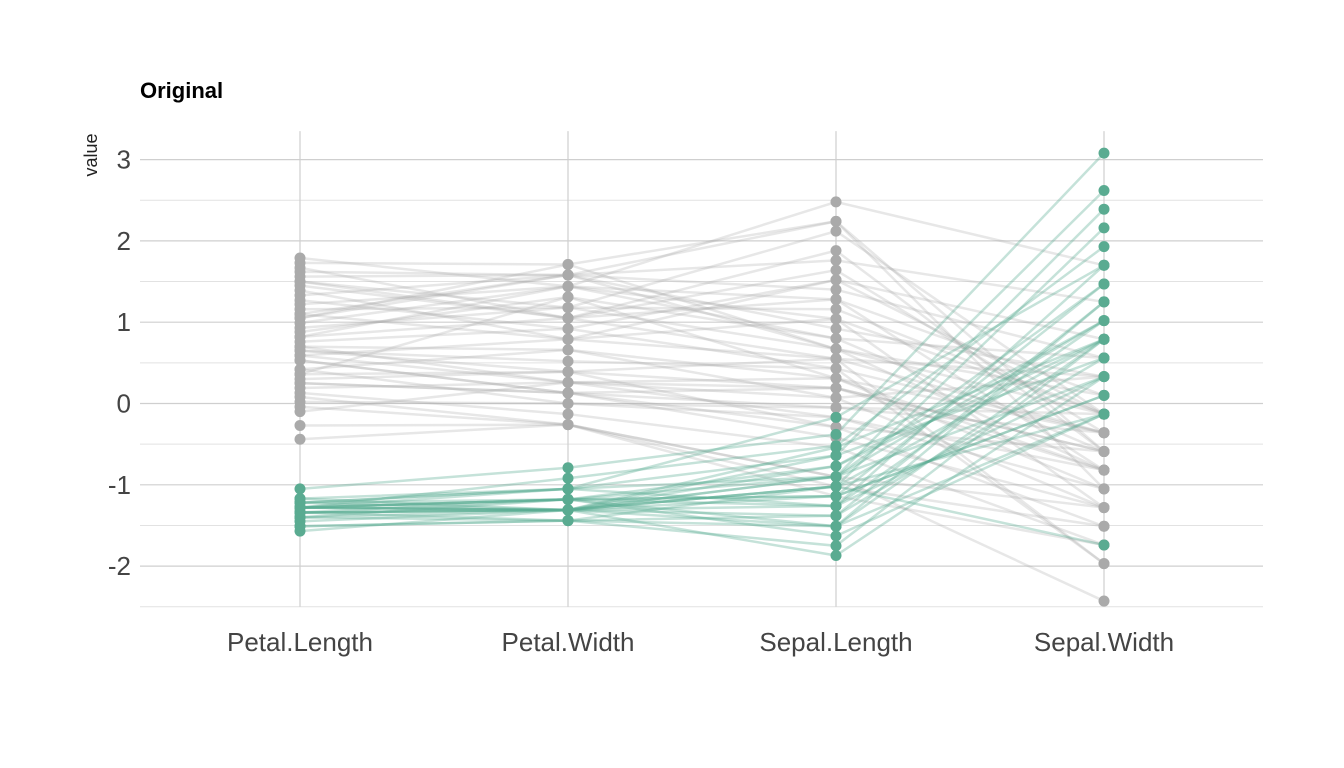  I want to click on x-tick-label: Sepal.Length, so click(835, 642).